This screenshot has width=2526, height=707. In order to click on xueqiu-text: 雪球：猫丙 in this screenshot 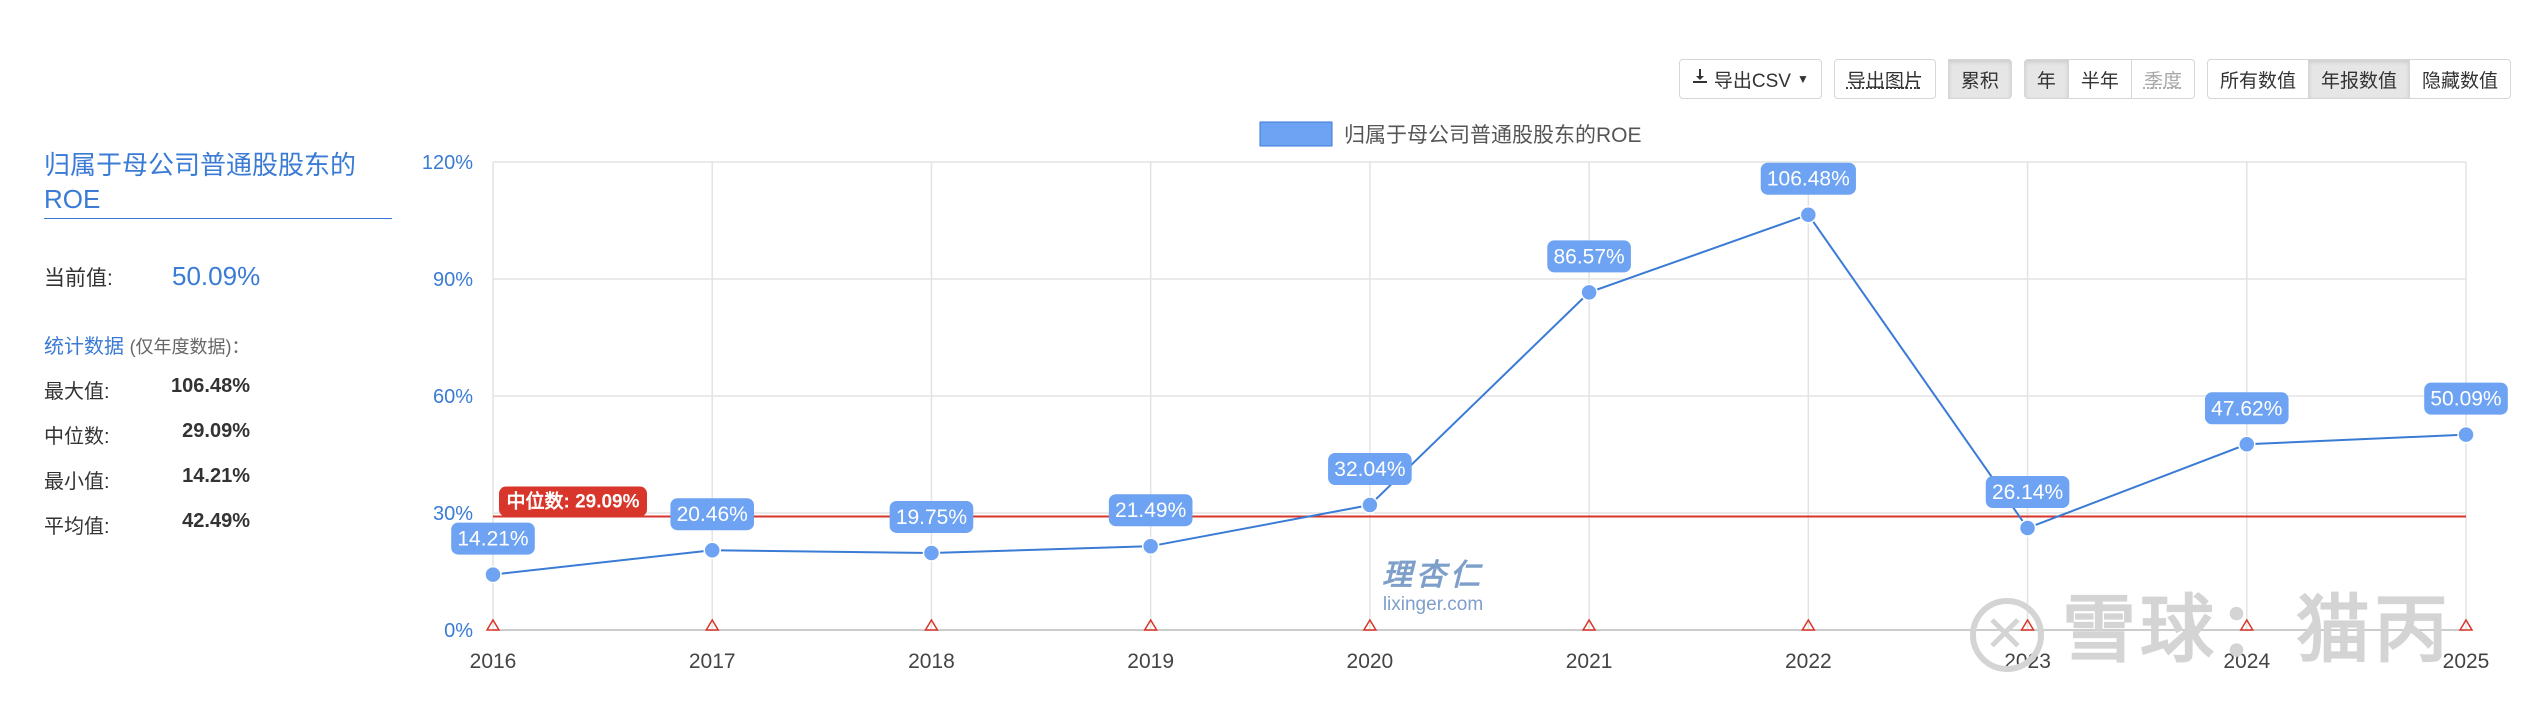, I will do `click(2257, 629)`.